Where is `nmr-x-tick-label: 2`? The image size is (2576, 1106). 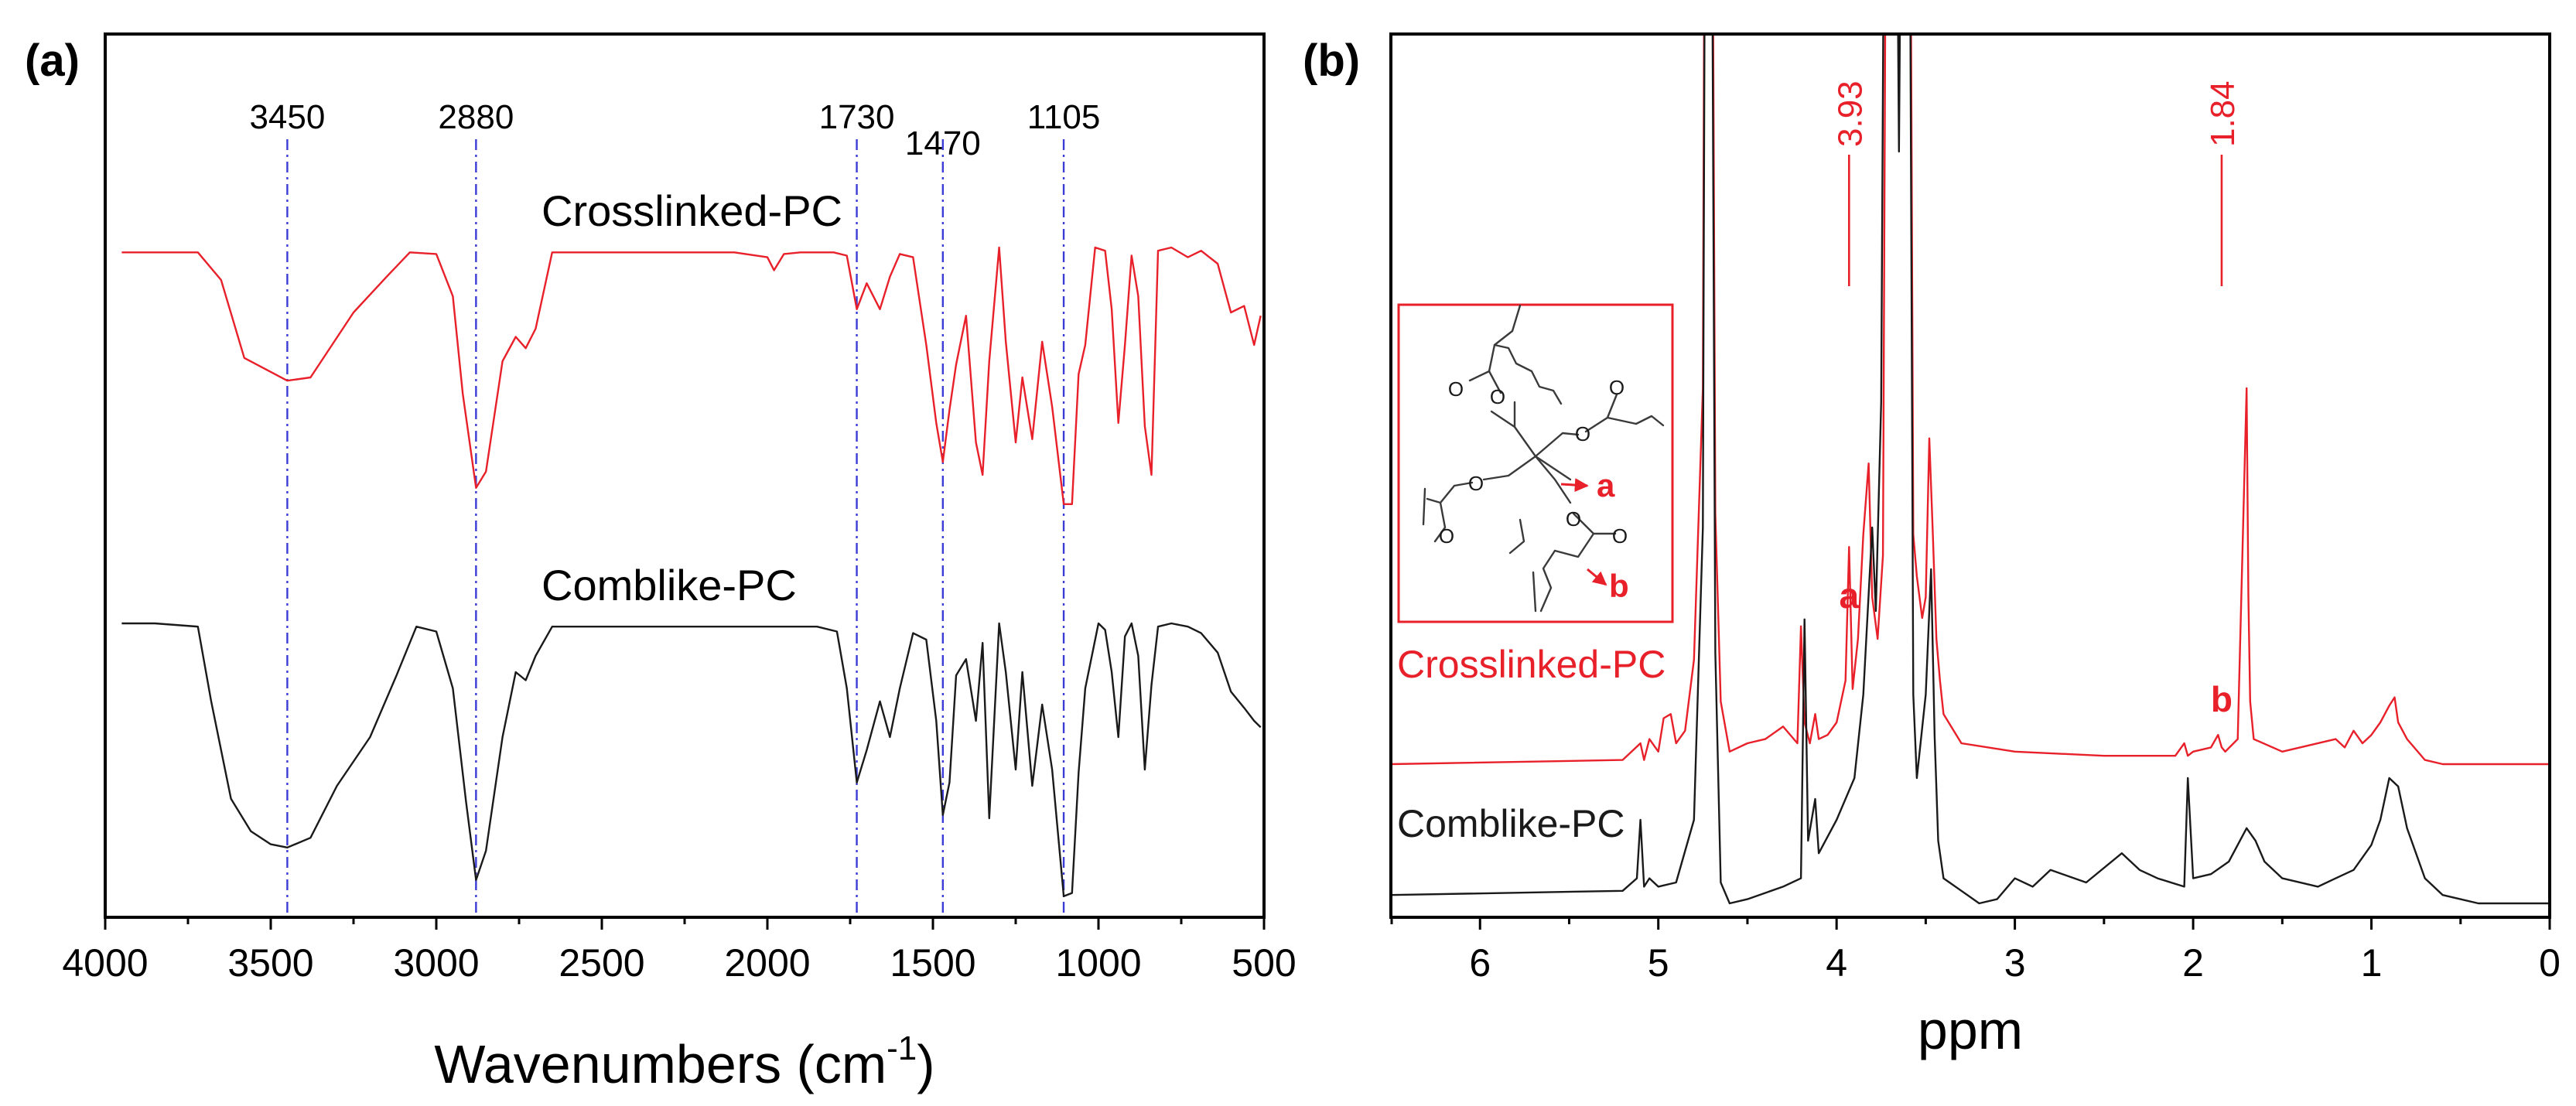 nmr-x-tick-label: 2 is located at coordinates (2193, 963).